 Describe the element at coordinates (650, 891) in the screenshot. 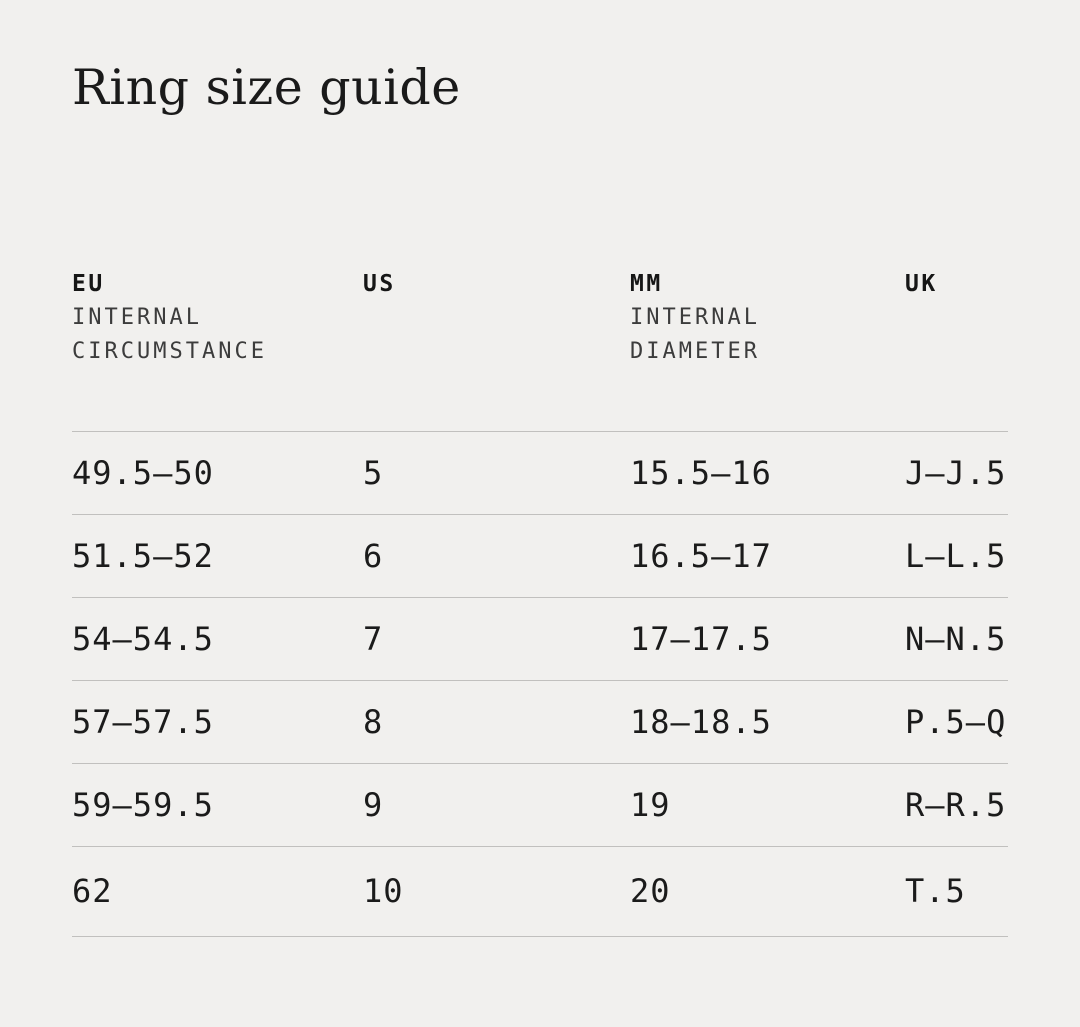

I see `cell-mm: 20` at that location.